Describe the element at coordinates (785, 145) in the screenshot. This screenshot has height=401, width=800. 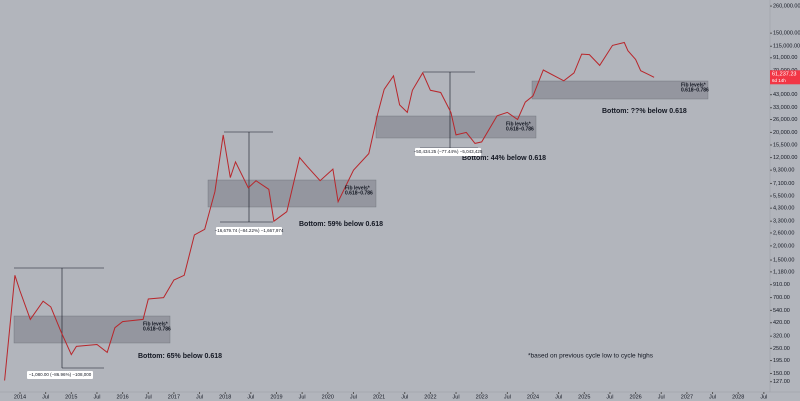
I see `y-tick-label: 15,500.00` at that location.